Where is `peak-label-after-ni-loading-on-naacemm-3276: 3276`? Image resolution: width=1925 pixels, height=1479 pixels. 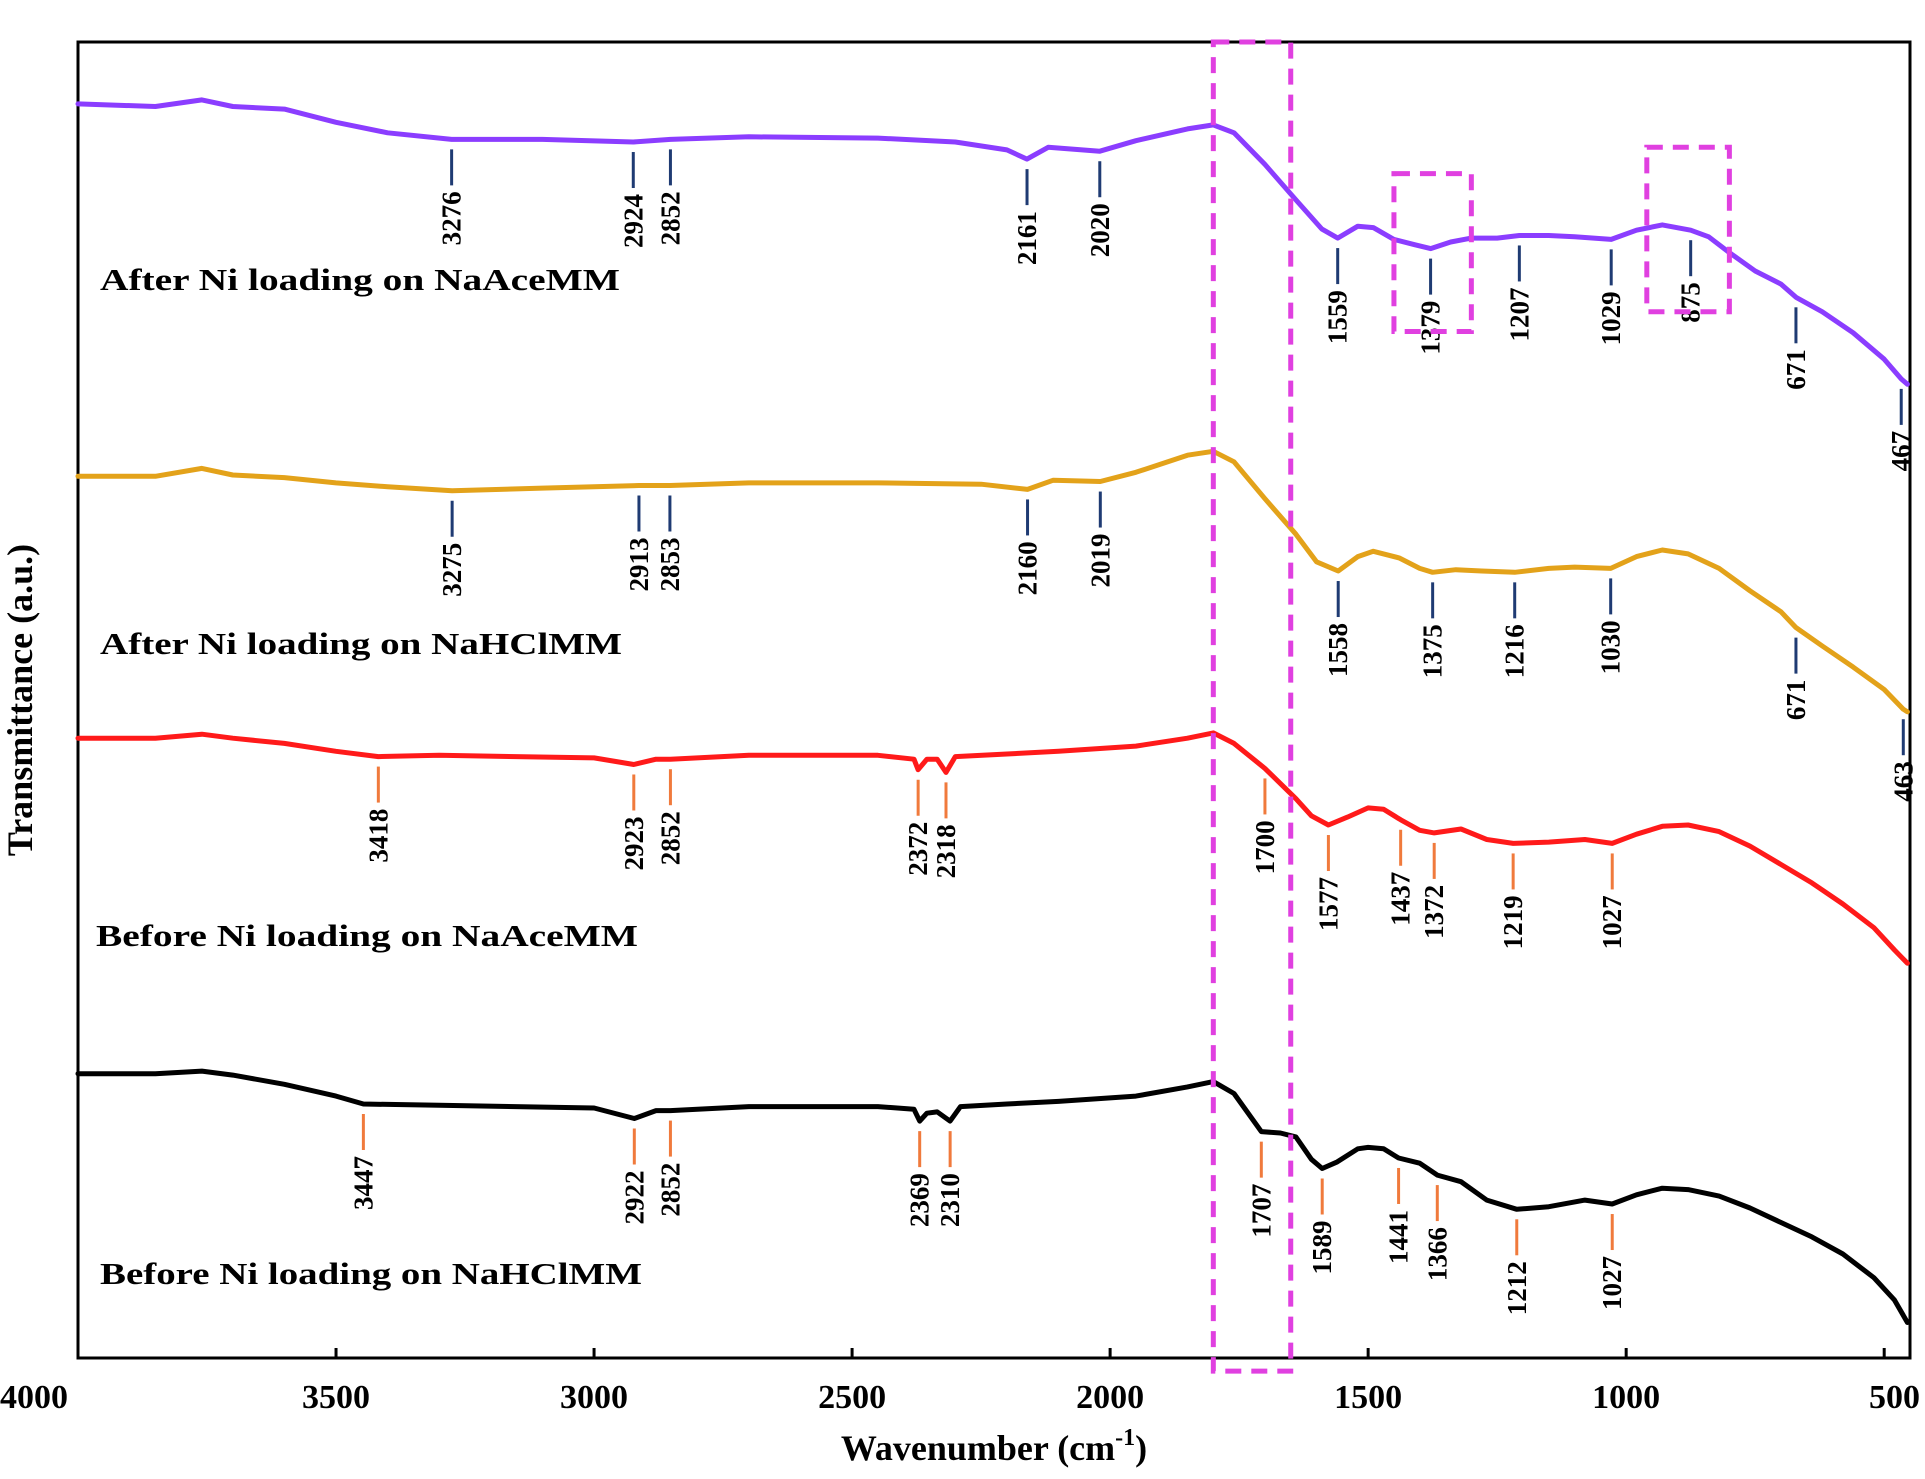 peak-label-after-ni-loading-on-naacemm-3276: 3276 is located at coordinates (452, 218).